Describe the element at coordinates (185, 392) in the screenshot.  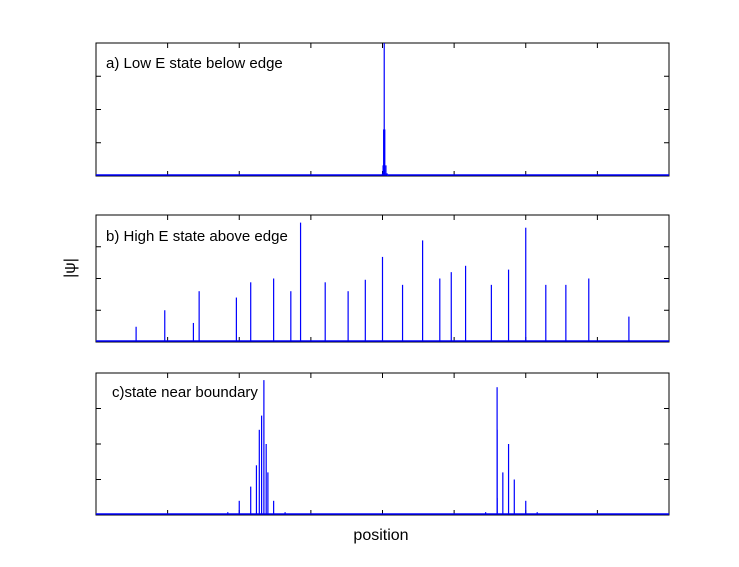
I see `panel-c-annotation: c)state near boundary` at that location.